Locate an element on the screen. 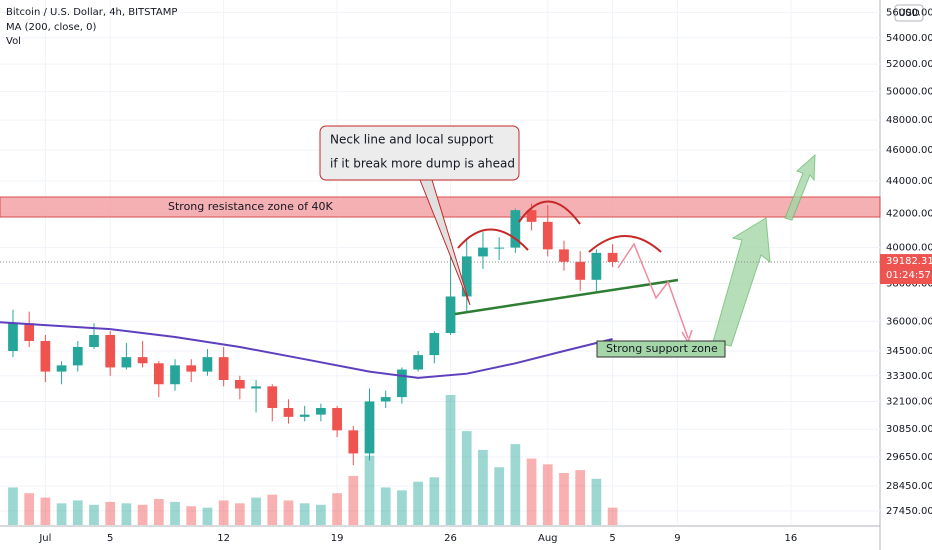  indicator-label: Vol is located at coordinates (13, 41).